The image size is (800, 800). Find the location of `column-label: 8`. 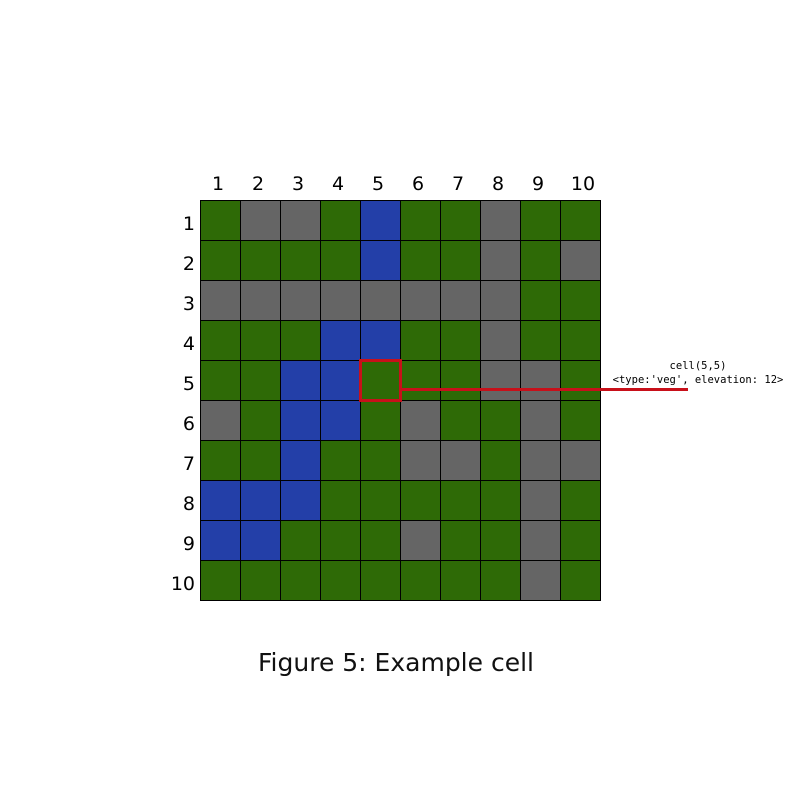

column-label: 8 is located at coordinates (498, 184).